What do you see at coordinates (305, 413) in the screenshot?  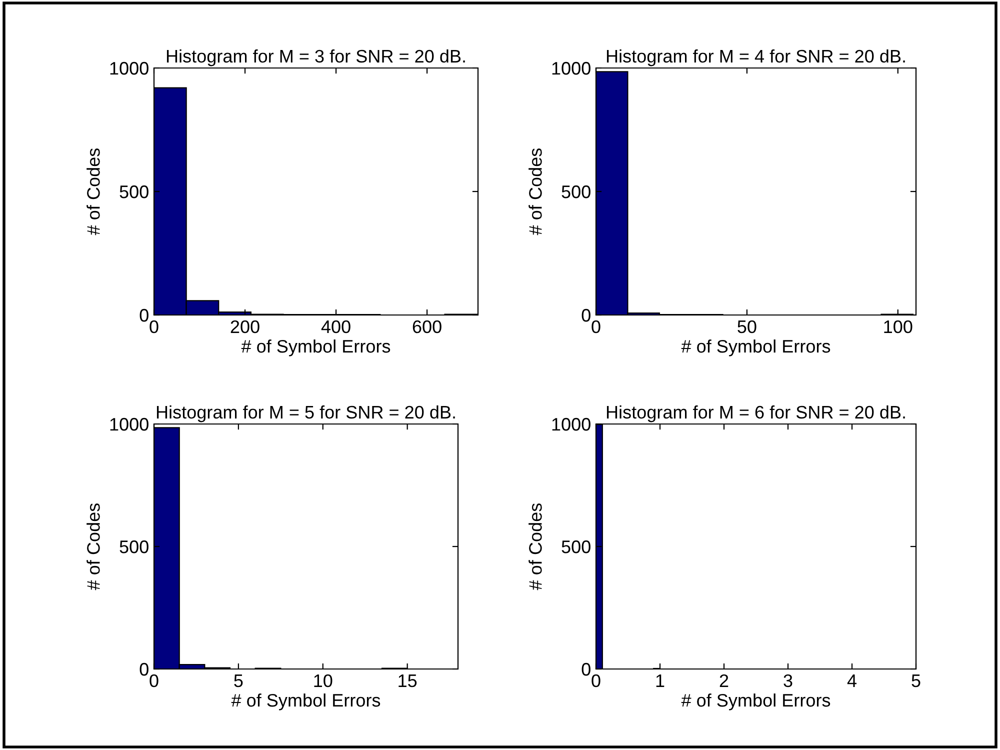 I see `chart-title: Histogram for M = 5 for SNR = 20 dB.` at bounding box center [305, 413].